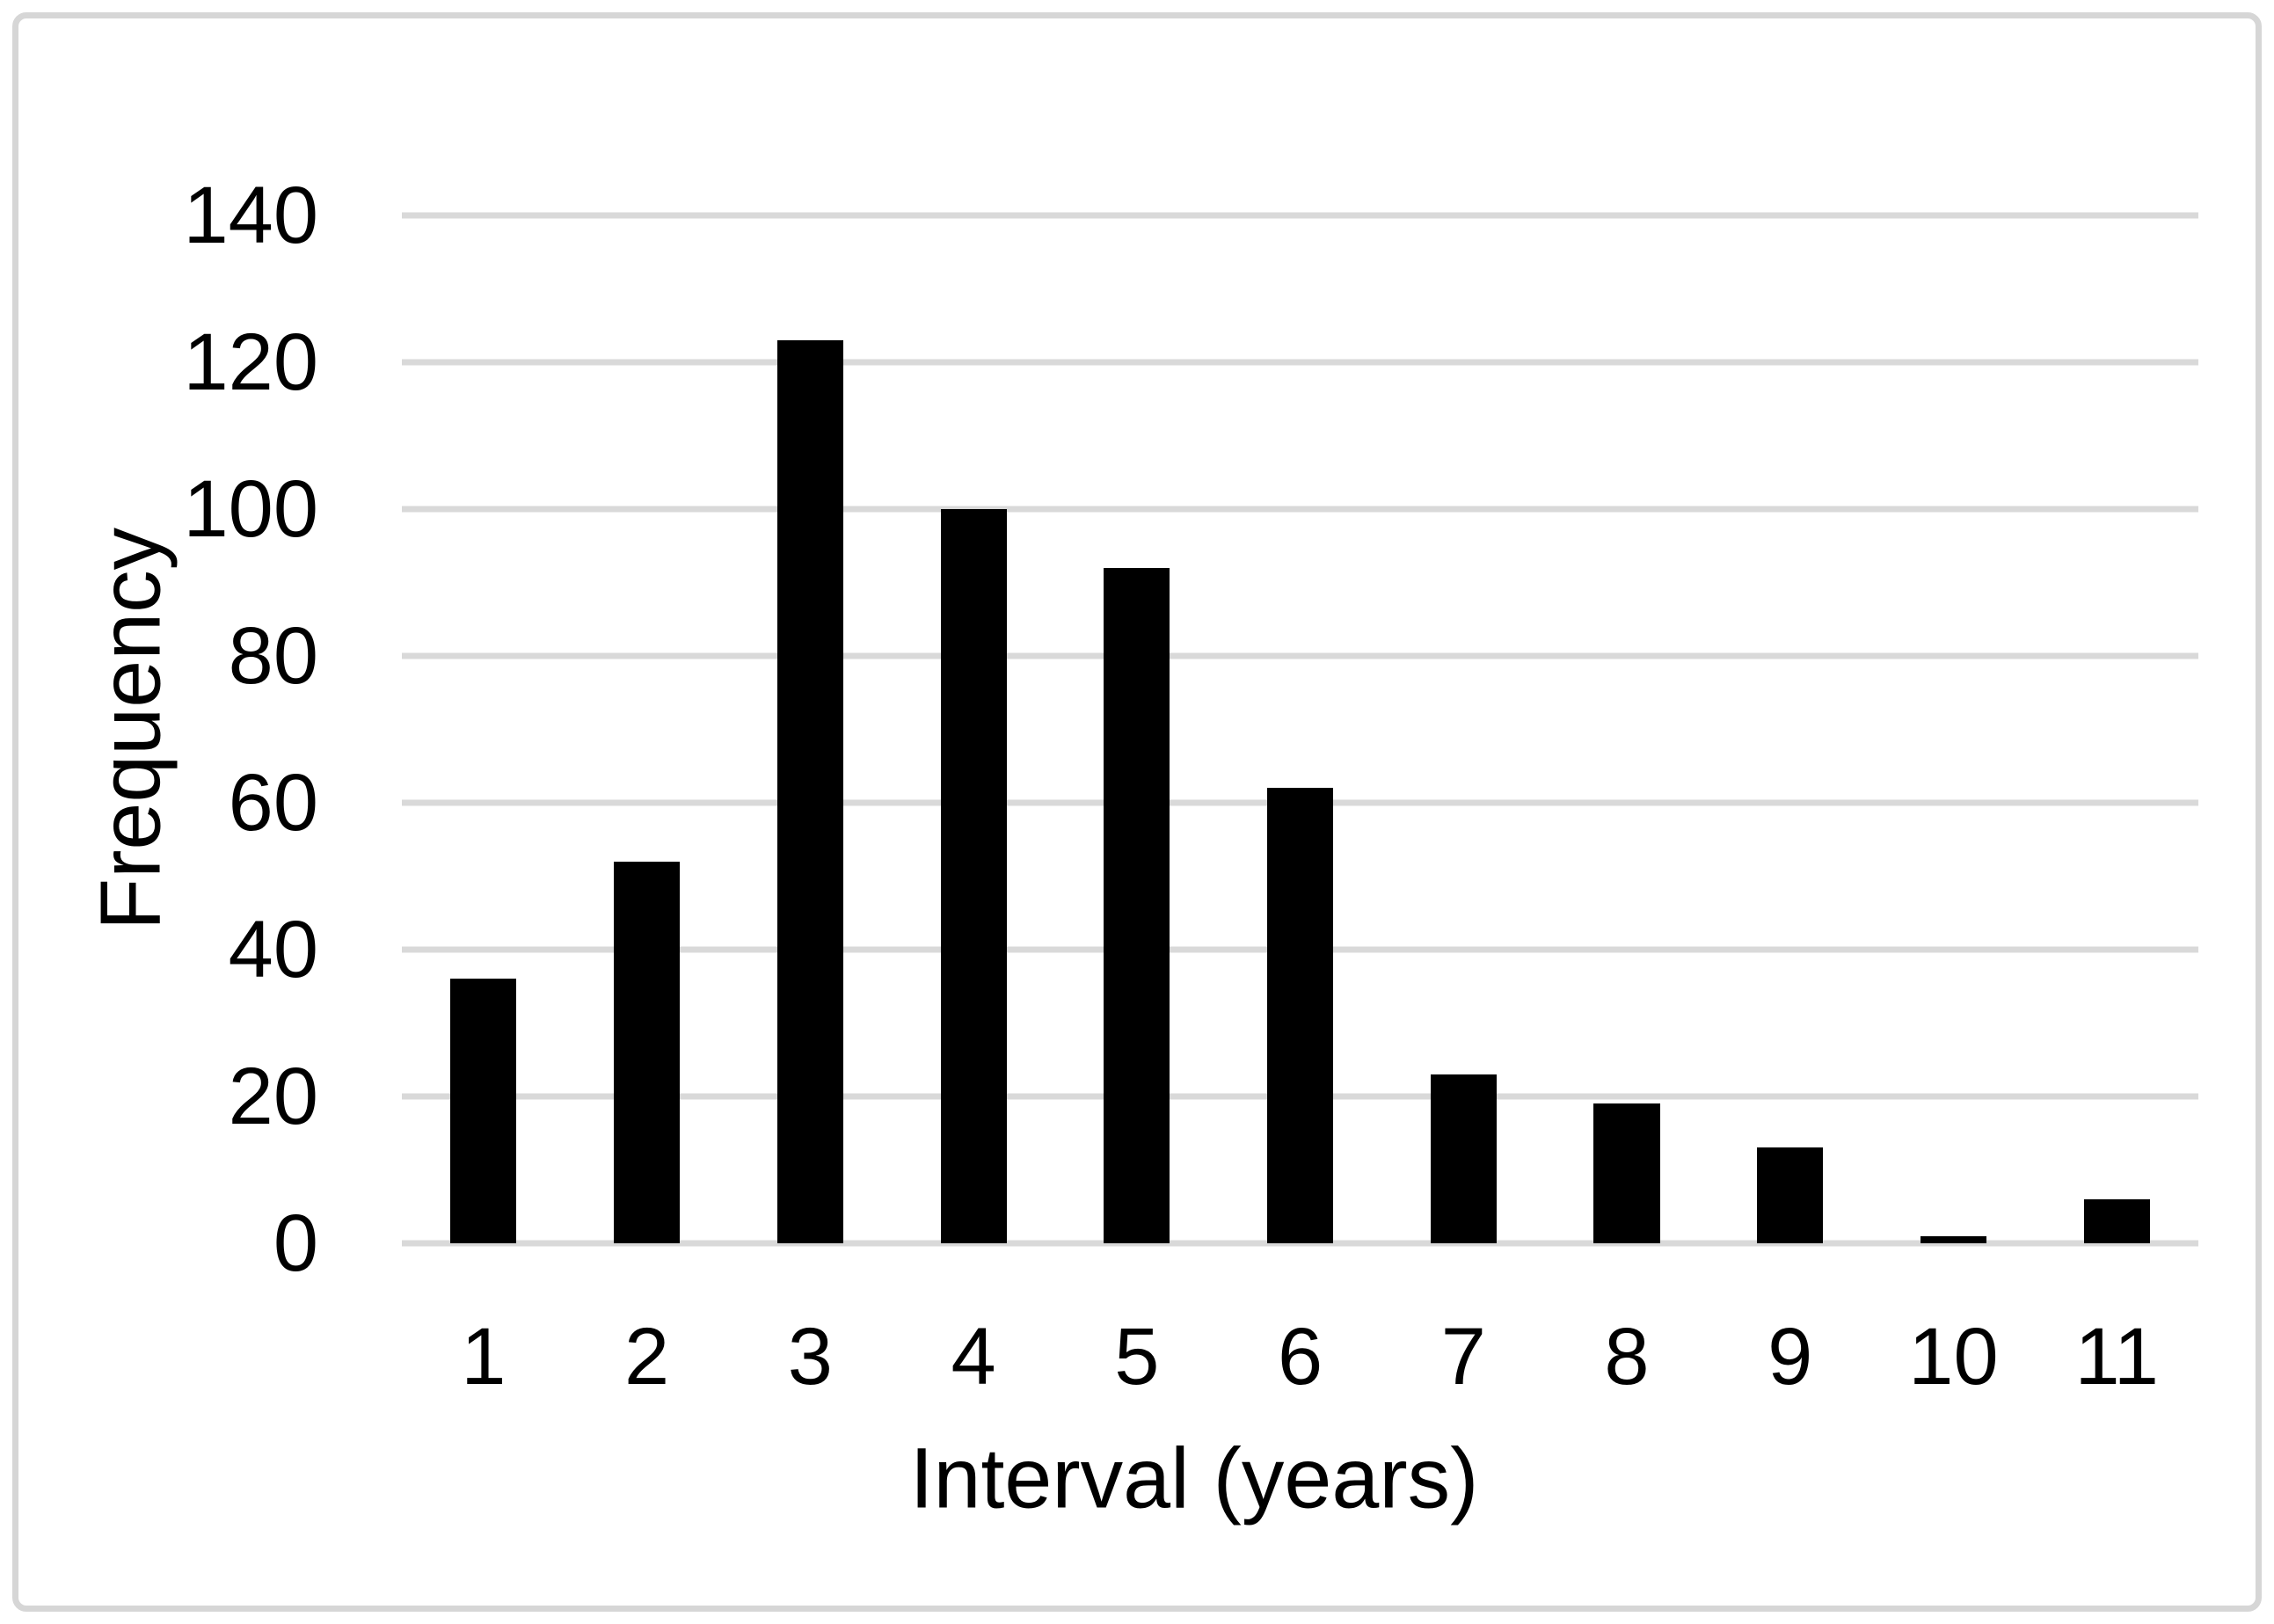 Image resolution: width=2274 pixels, height=1624 pixels. Describe the element at coordinates (273, 949) in the screenshot. I see `y-tick-label-40: 40` at that location.